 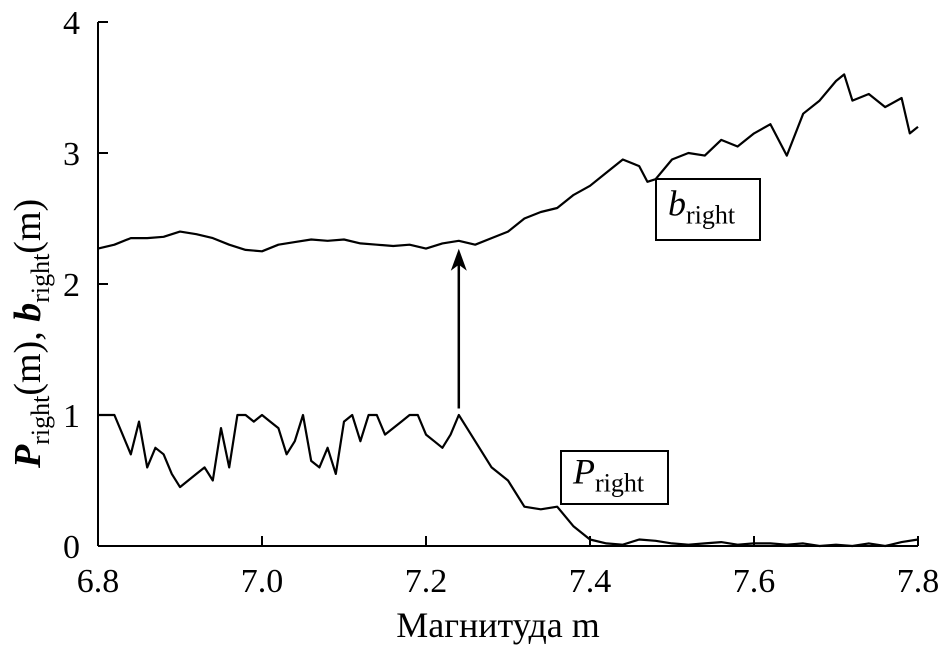 I want to click on y-title-p: P, so click(x=28, y=456).